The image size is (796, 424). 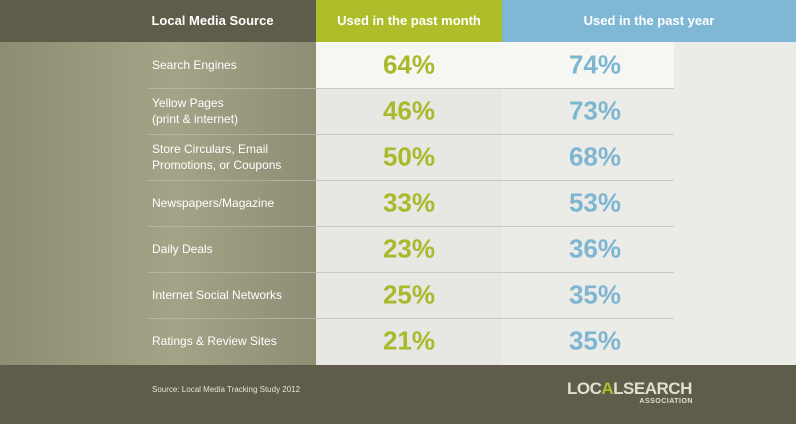 I want to click on value-past-month: 50%, so click(x=409, y=156).